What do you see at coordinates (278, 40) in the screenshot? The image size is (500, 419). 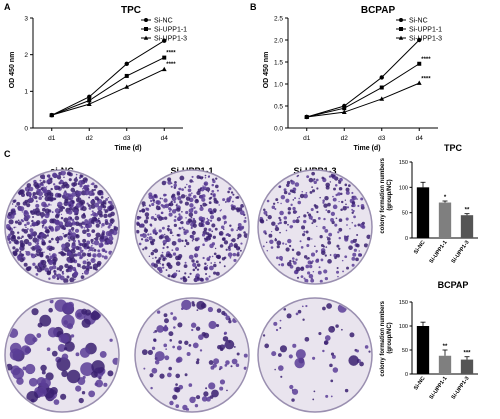 I see `y-tick-label-bcpap: 2.0` at bounding box center [278, 40].